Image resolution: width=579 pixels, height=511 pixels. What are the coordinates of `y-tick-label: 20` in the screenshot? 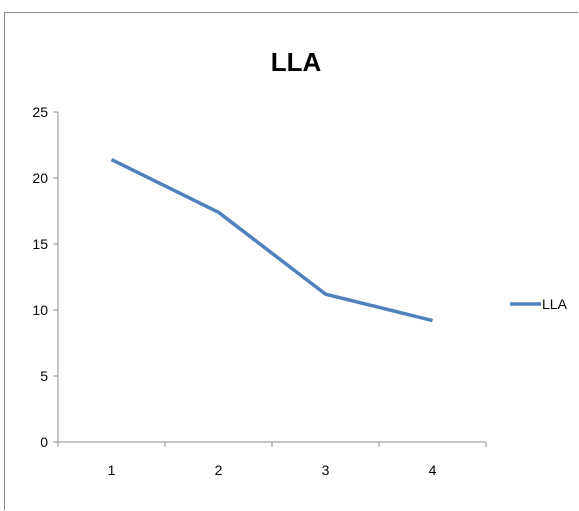 It's located at (40, 178).